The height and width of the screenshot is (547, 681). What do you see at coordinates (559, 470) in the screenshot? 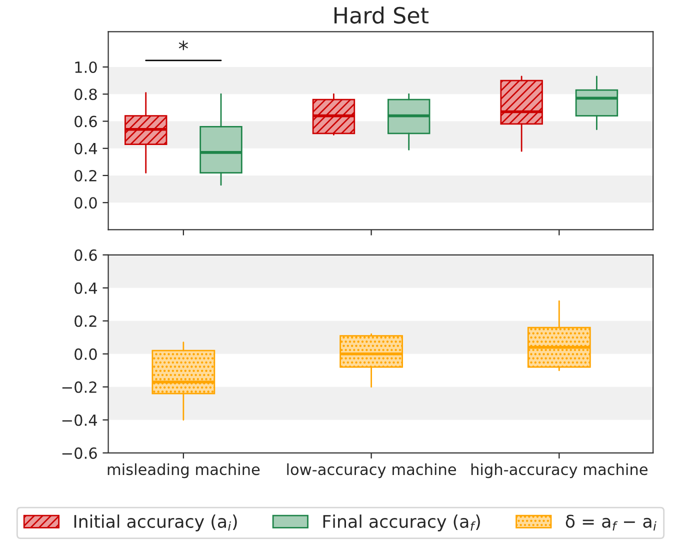
I see `x-tick-label: high-accuracy machine` at bounding box center [559, 470].